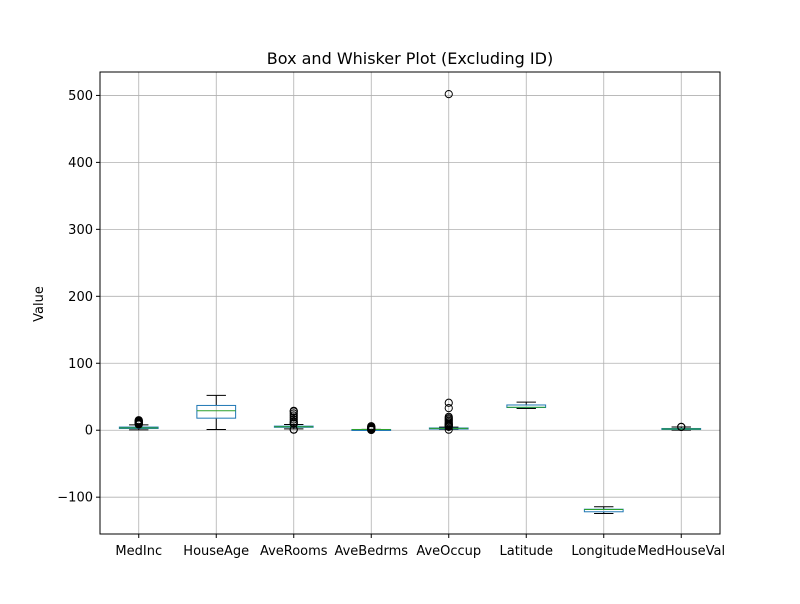 Image resolution: width=800 pixels, height=604 pixels. Describe the element at coordinates (448, 551) in the screenshot. I see `x-tick-label-aveoccup: AveOccup` at that location.